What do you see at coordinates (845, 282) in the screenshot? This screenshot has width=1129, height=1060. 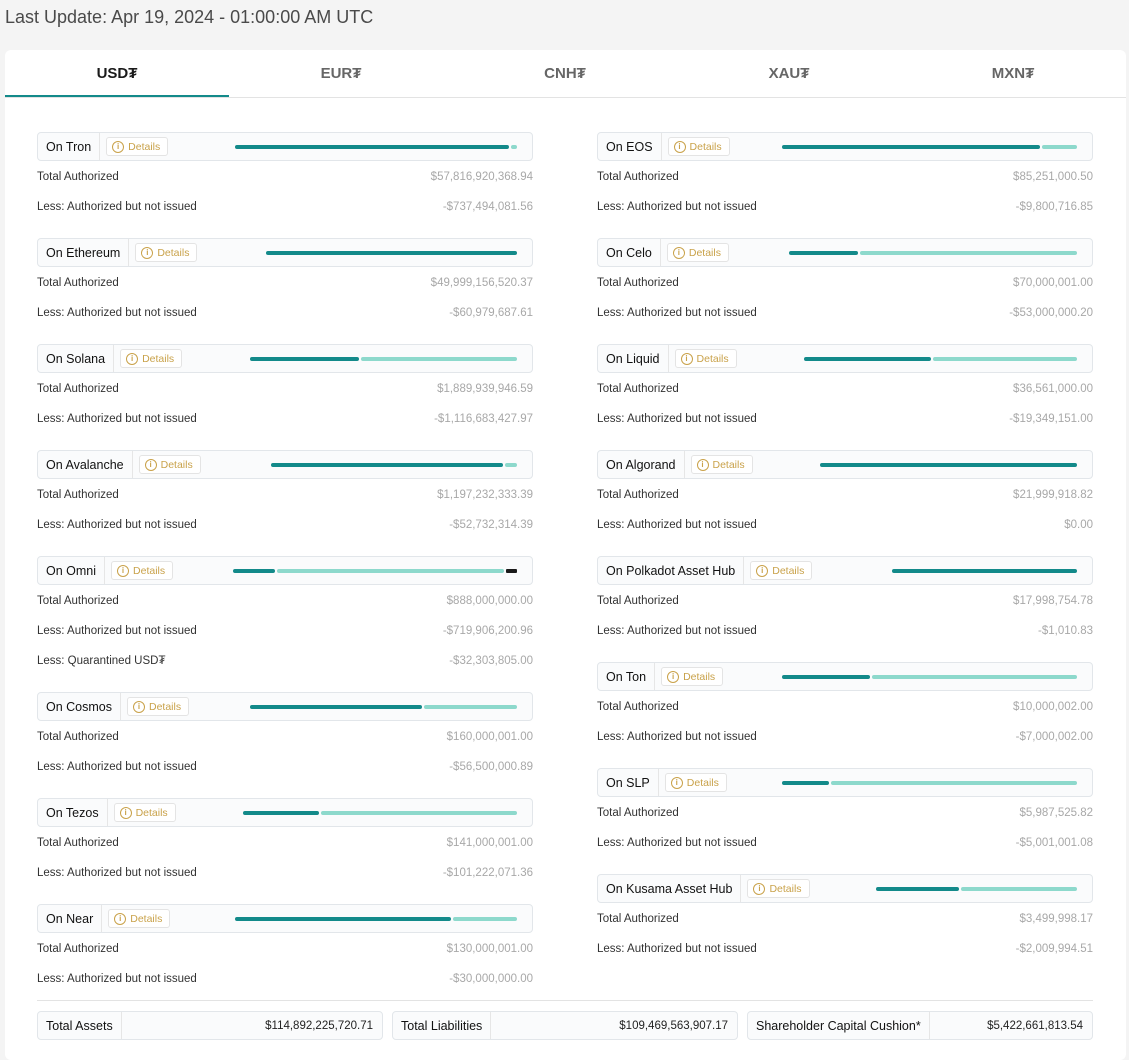 I see `total-authorized-row: Total Authorized $70,000,001.00` at bounding box center [845, 282].